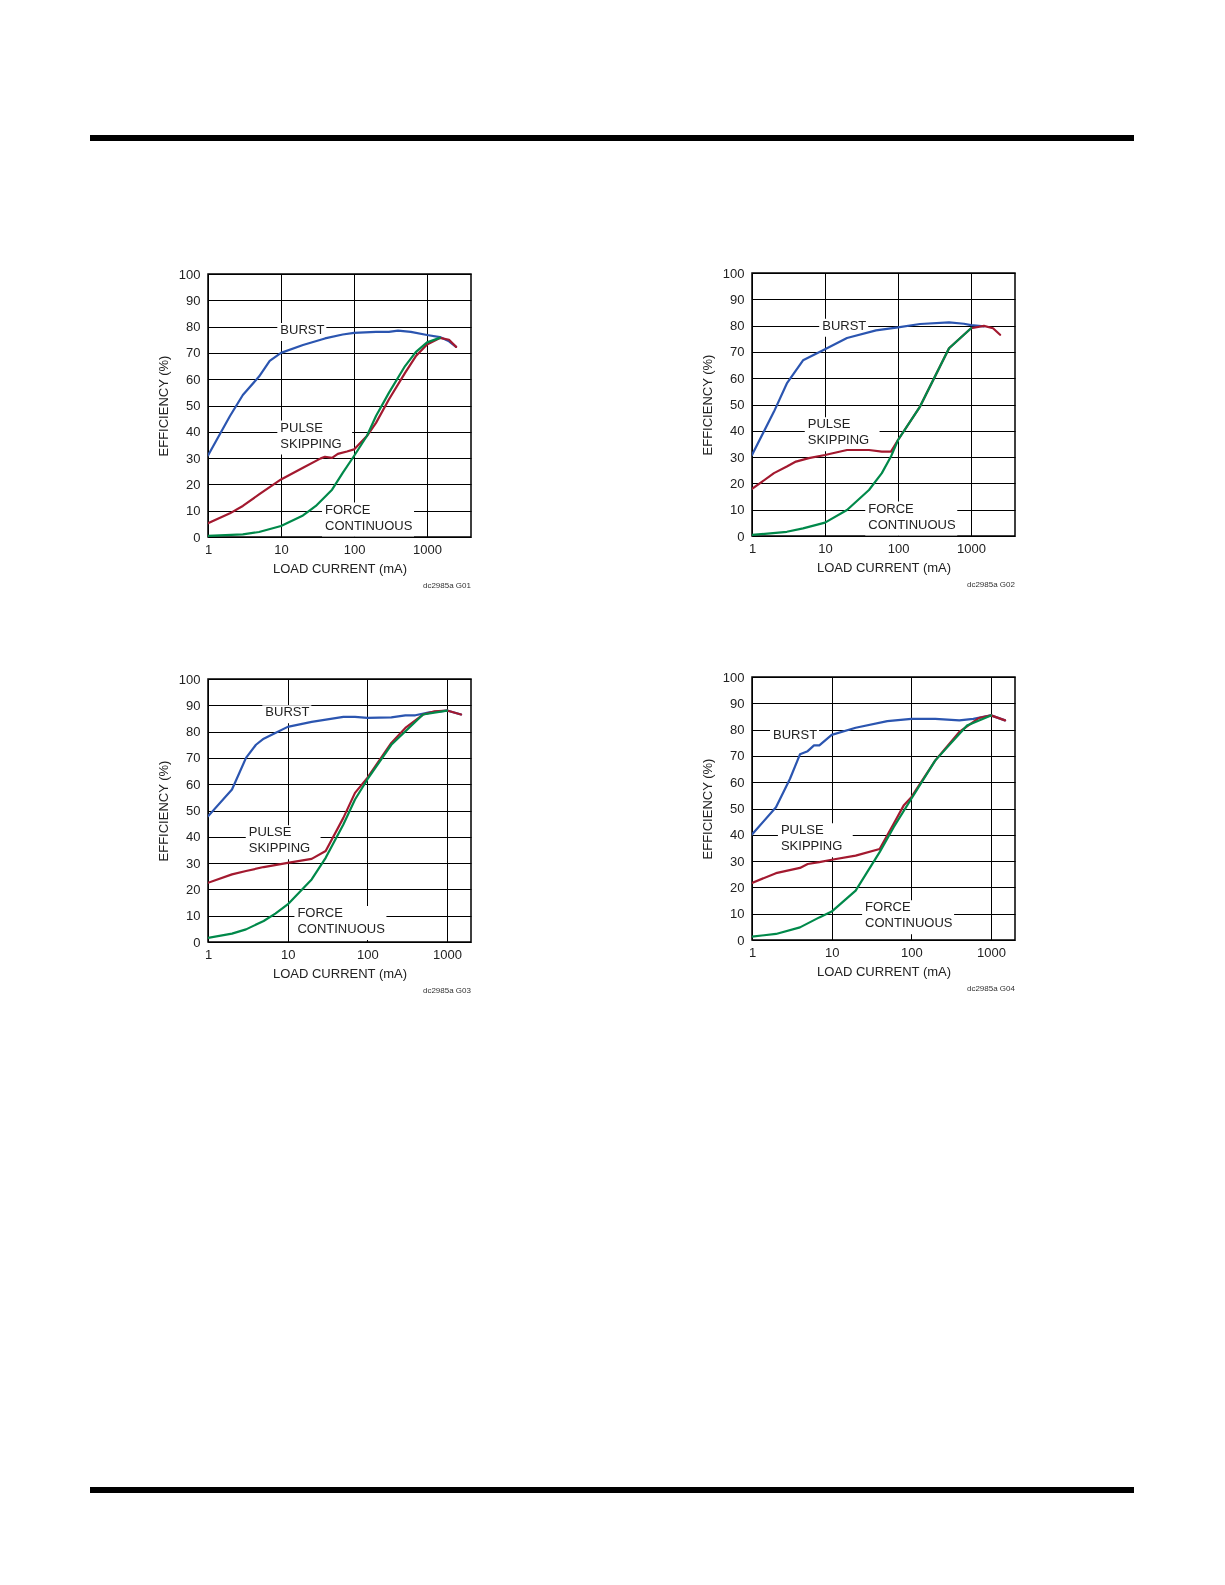 Image resolution: width=1225 pixels, height=1585 pixels. Describe the element at coordinates (991, 988) in the screenshot. I see `text: dc2985a G04` at that location.